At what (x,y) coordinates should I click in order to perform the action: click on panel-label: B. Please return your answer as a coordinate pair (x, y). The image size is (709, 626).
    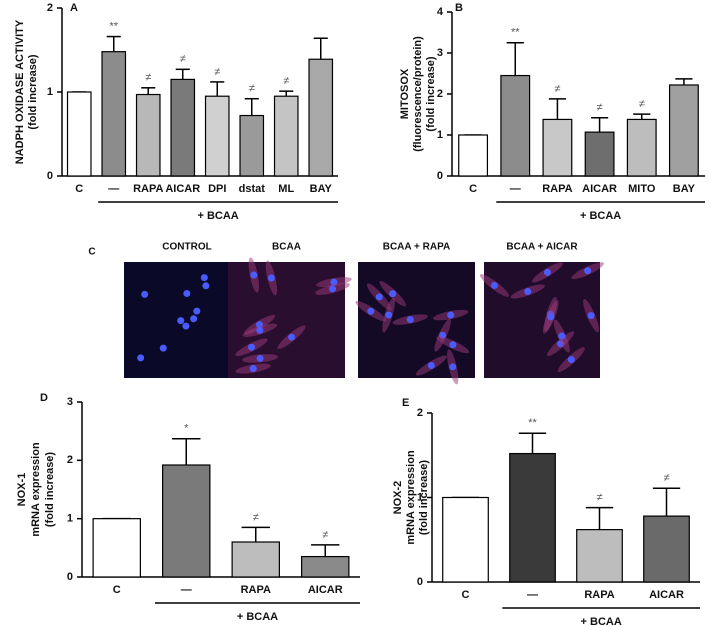
    Looking at the image, I should click on (459, 8).